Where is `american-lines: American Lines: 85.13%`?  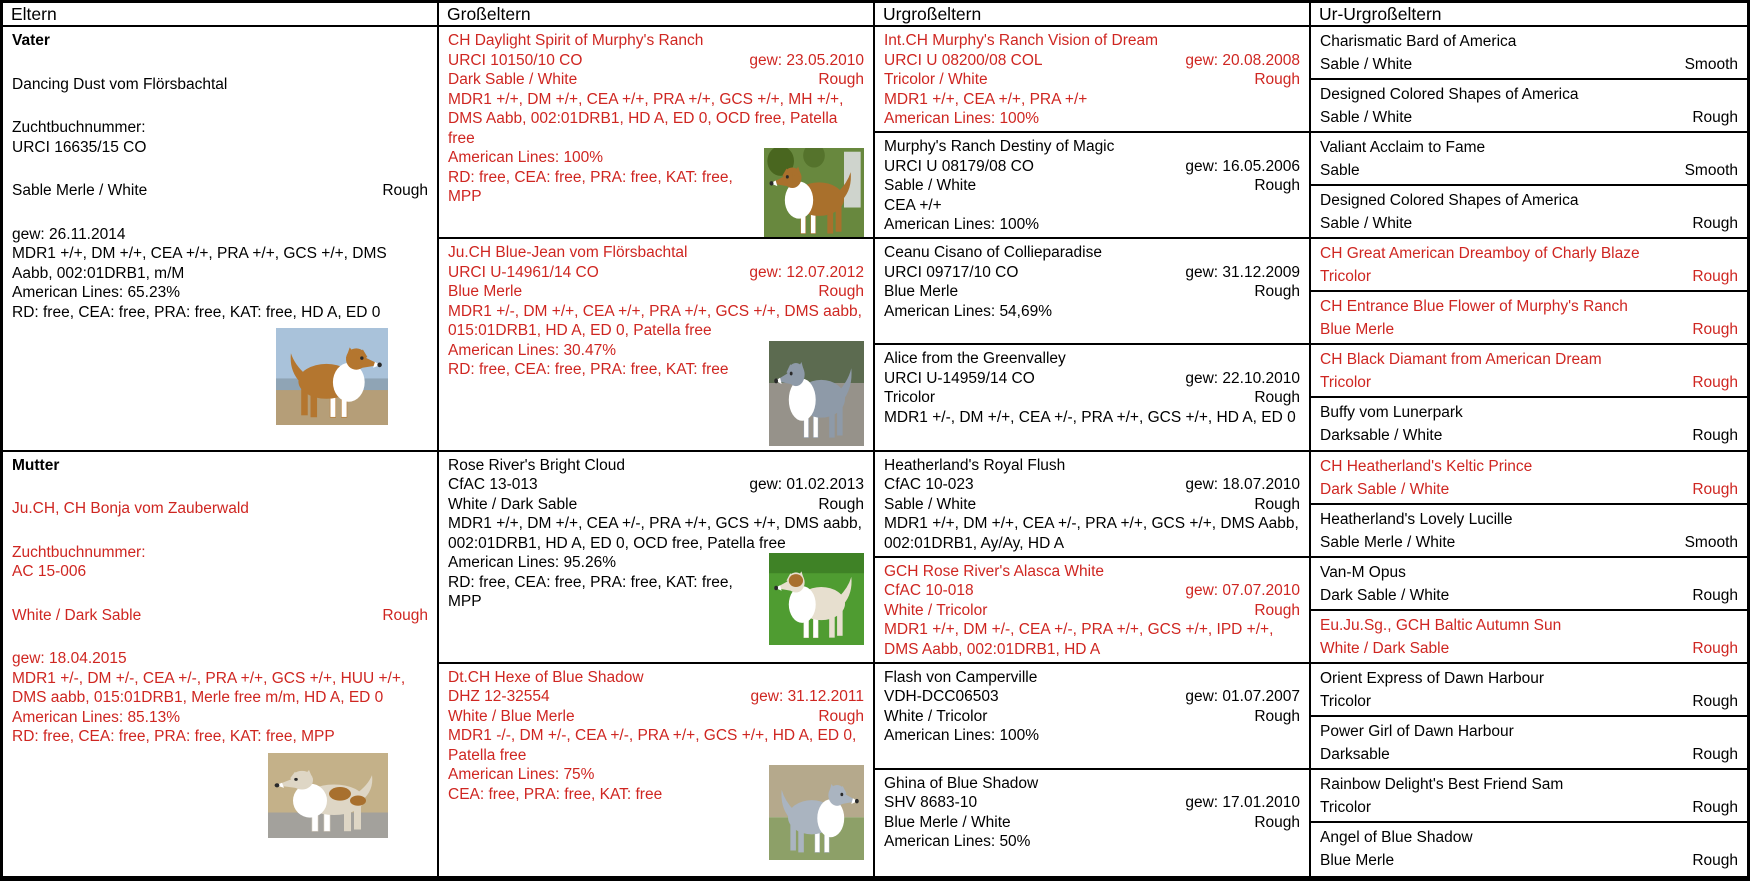 american-lines: American Lines: 85.13% is located at coordinates (96, 717).